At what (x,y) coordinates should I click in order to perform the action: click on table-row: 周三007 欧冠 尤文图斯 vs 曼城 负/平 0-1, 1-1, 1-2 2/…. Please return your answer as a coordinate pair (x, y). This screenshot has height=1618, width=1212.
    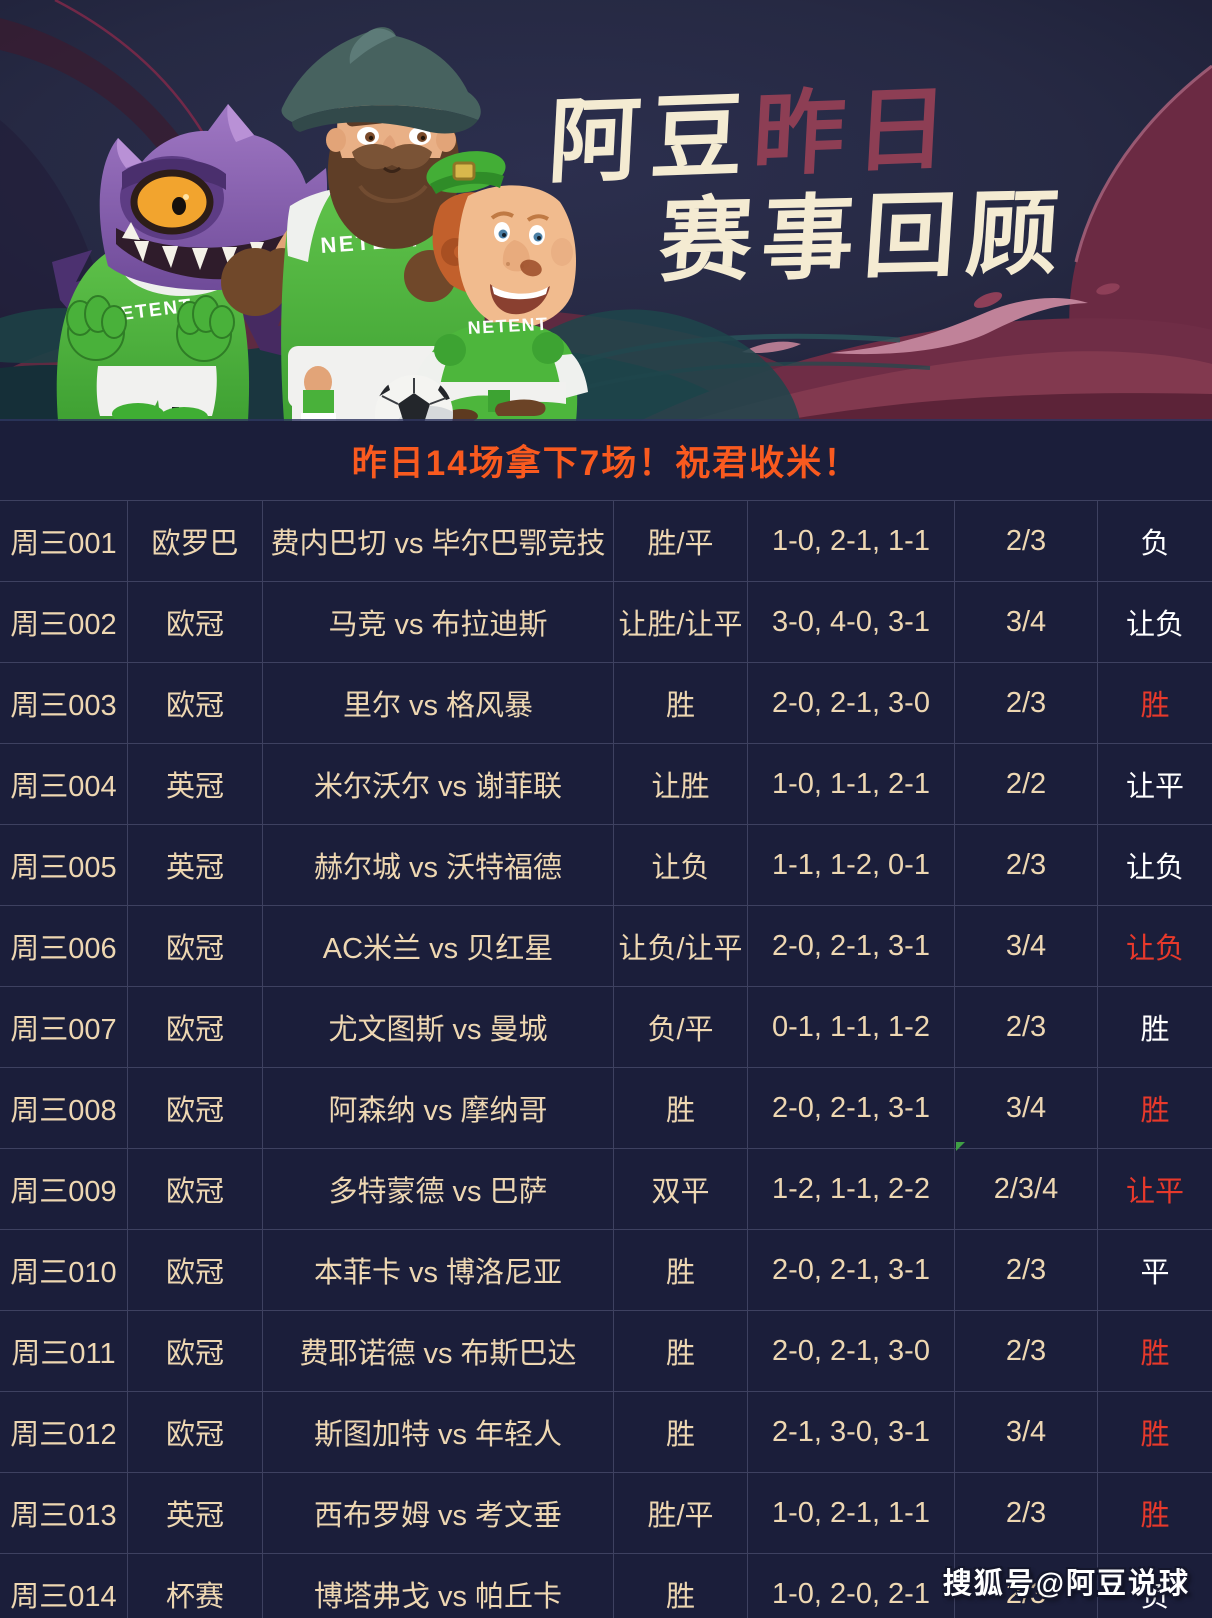
    Looking at the image, I should click on (606, 1027).